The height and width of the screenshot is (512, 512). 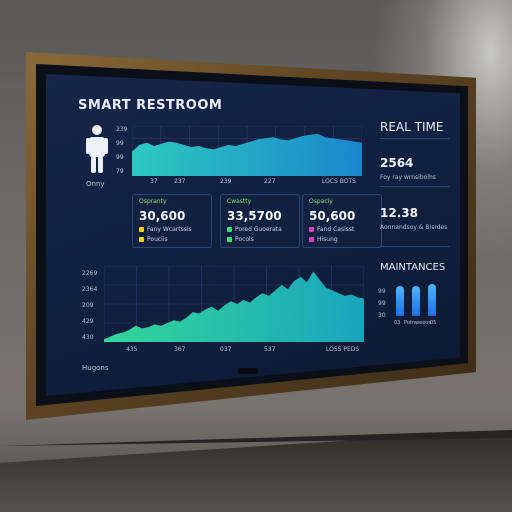 I want to click on card-row-text: Pored Guoerata, so click(x=258, y=229).